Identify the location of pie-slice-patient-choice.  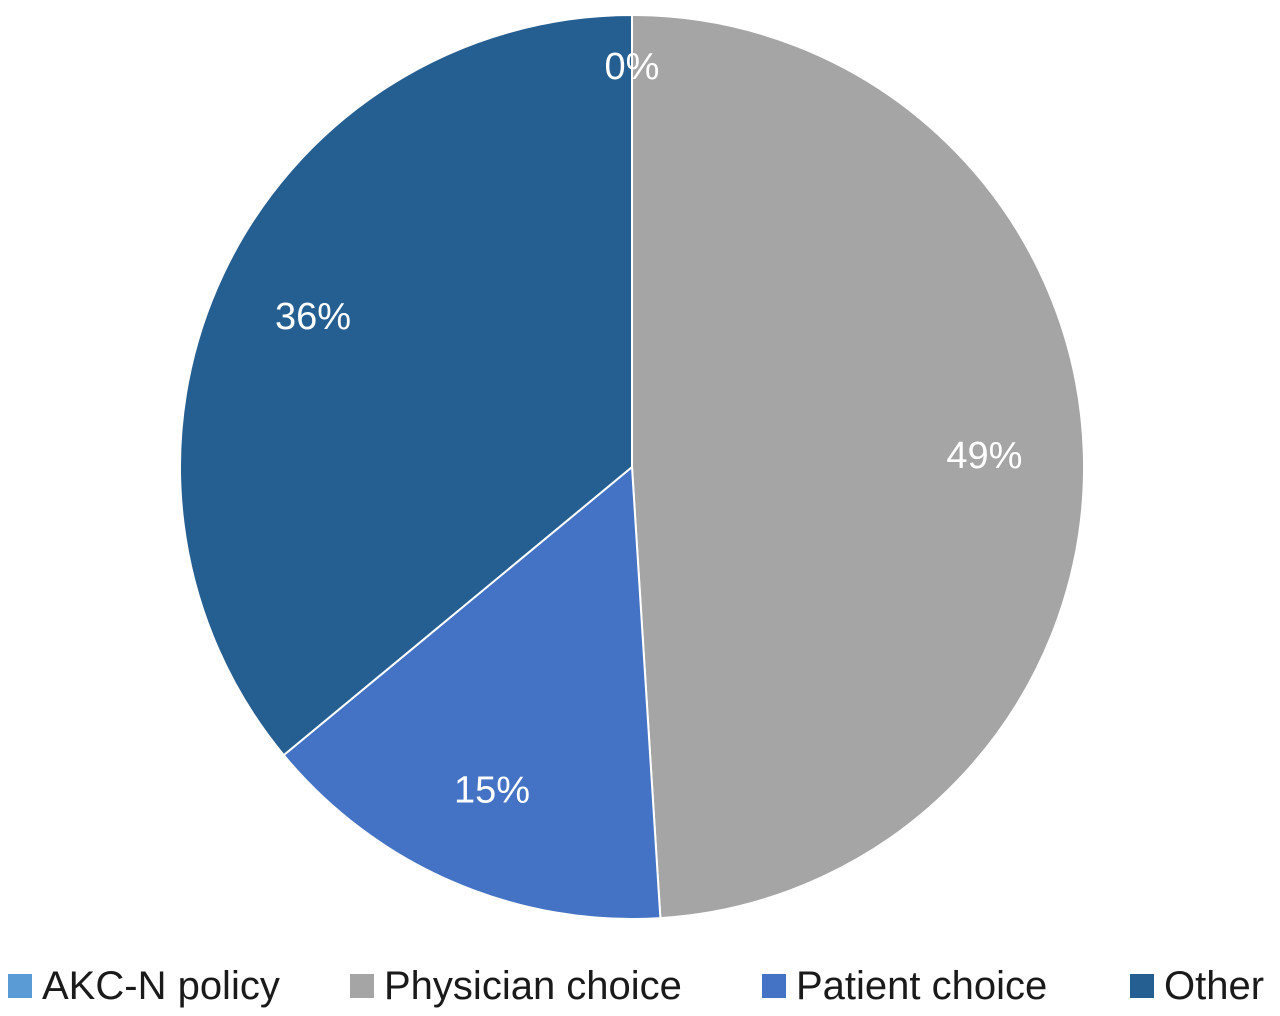
(472, 692).